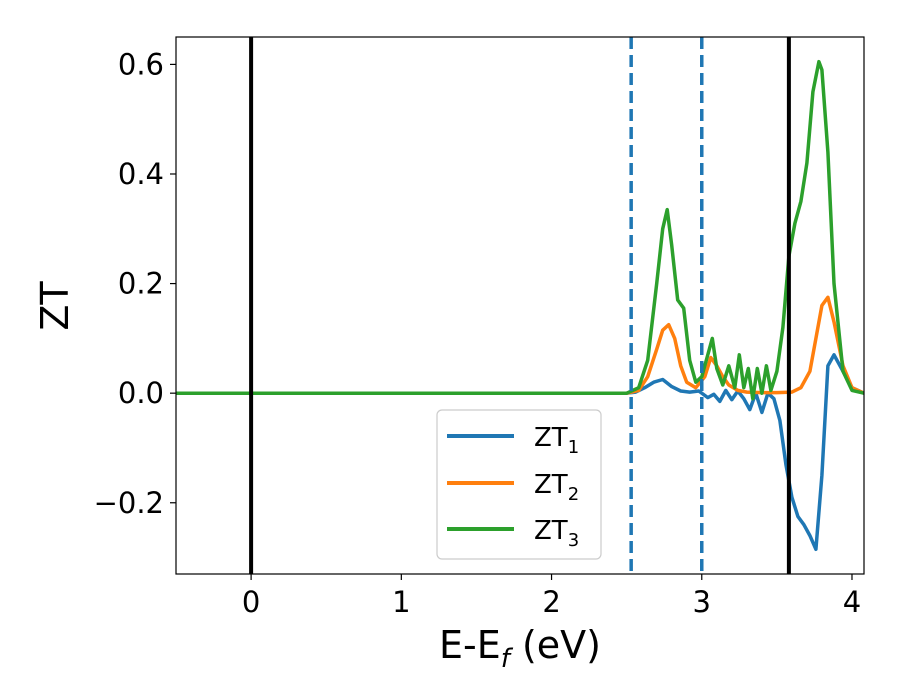 This screenshot has width=900, height=700. Describe the element at coordinates (556, 440) in the screenshot. I see `legend-label-zt1: ZT1` at that location.